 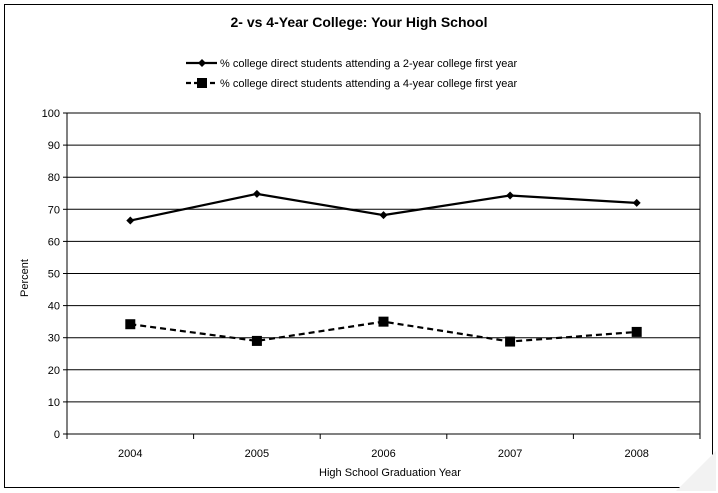 What do you see at coordinates (510, 195) in the screenshot?
I see `series-1-point-2007` at bounding box center [510, 195].